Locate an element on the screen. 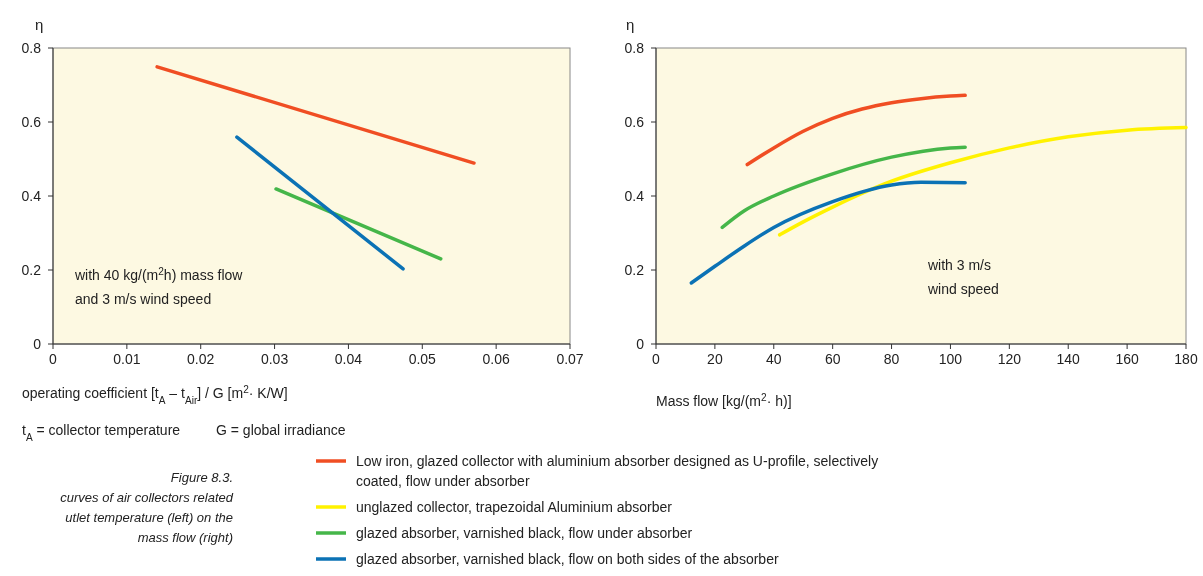  text: t$_{A}$ = collector temperature is located at coordinates (101, 432).